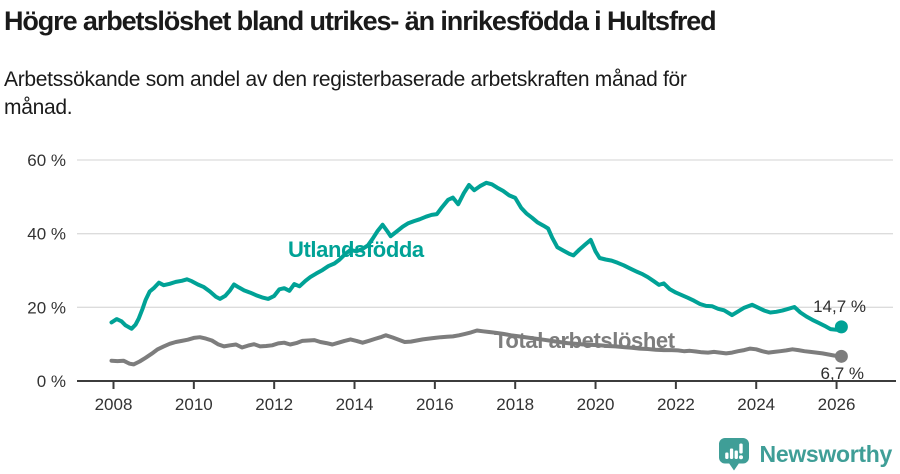  I want to click on x-tick-label: 2014, so click(355, 404).